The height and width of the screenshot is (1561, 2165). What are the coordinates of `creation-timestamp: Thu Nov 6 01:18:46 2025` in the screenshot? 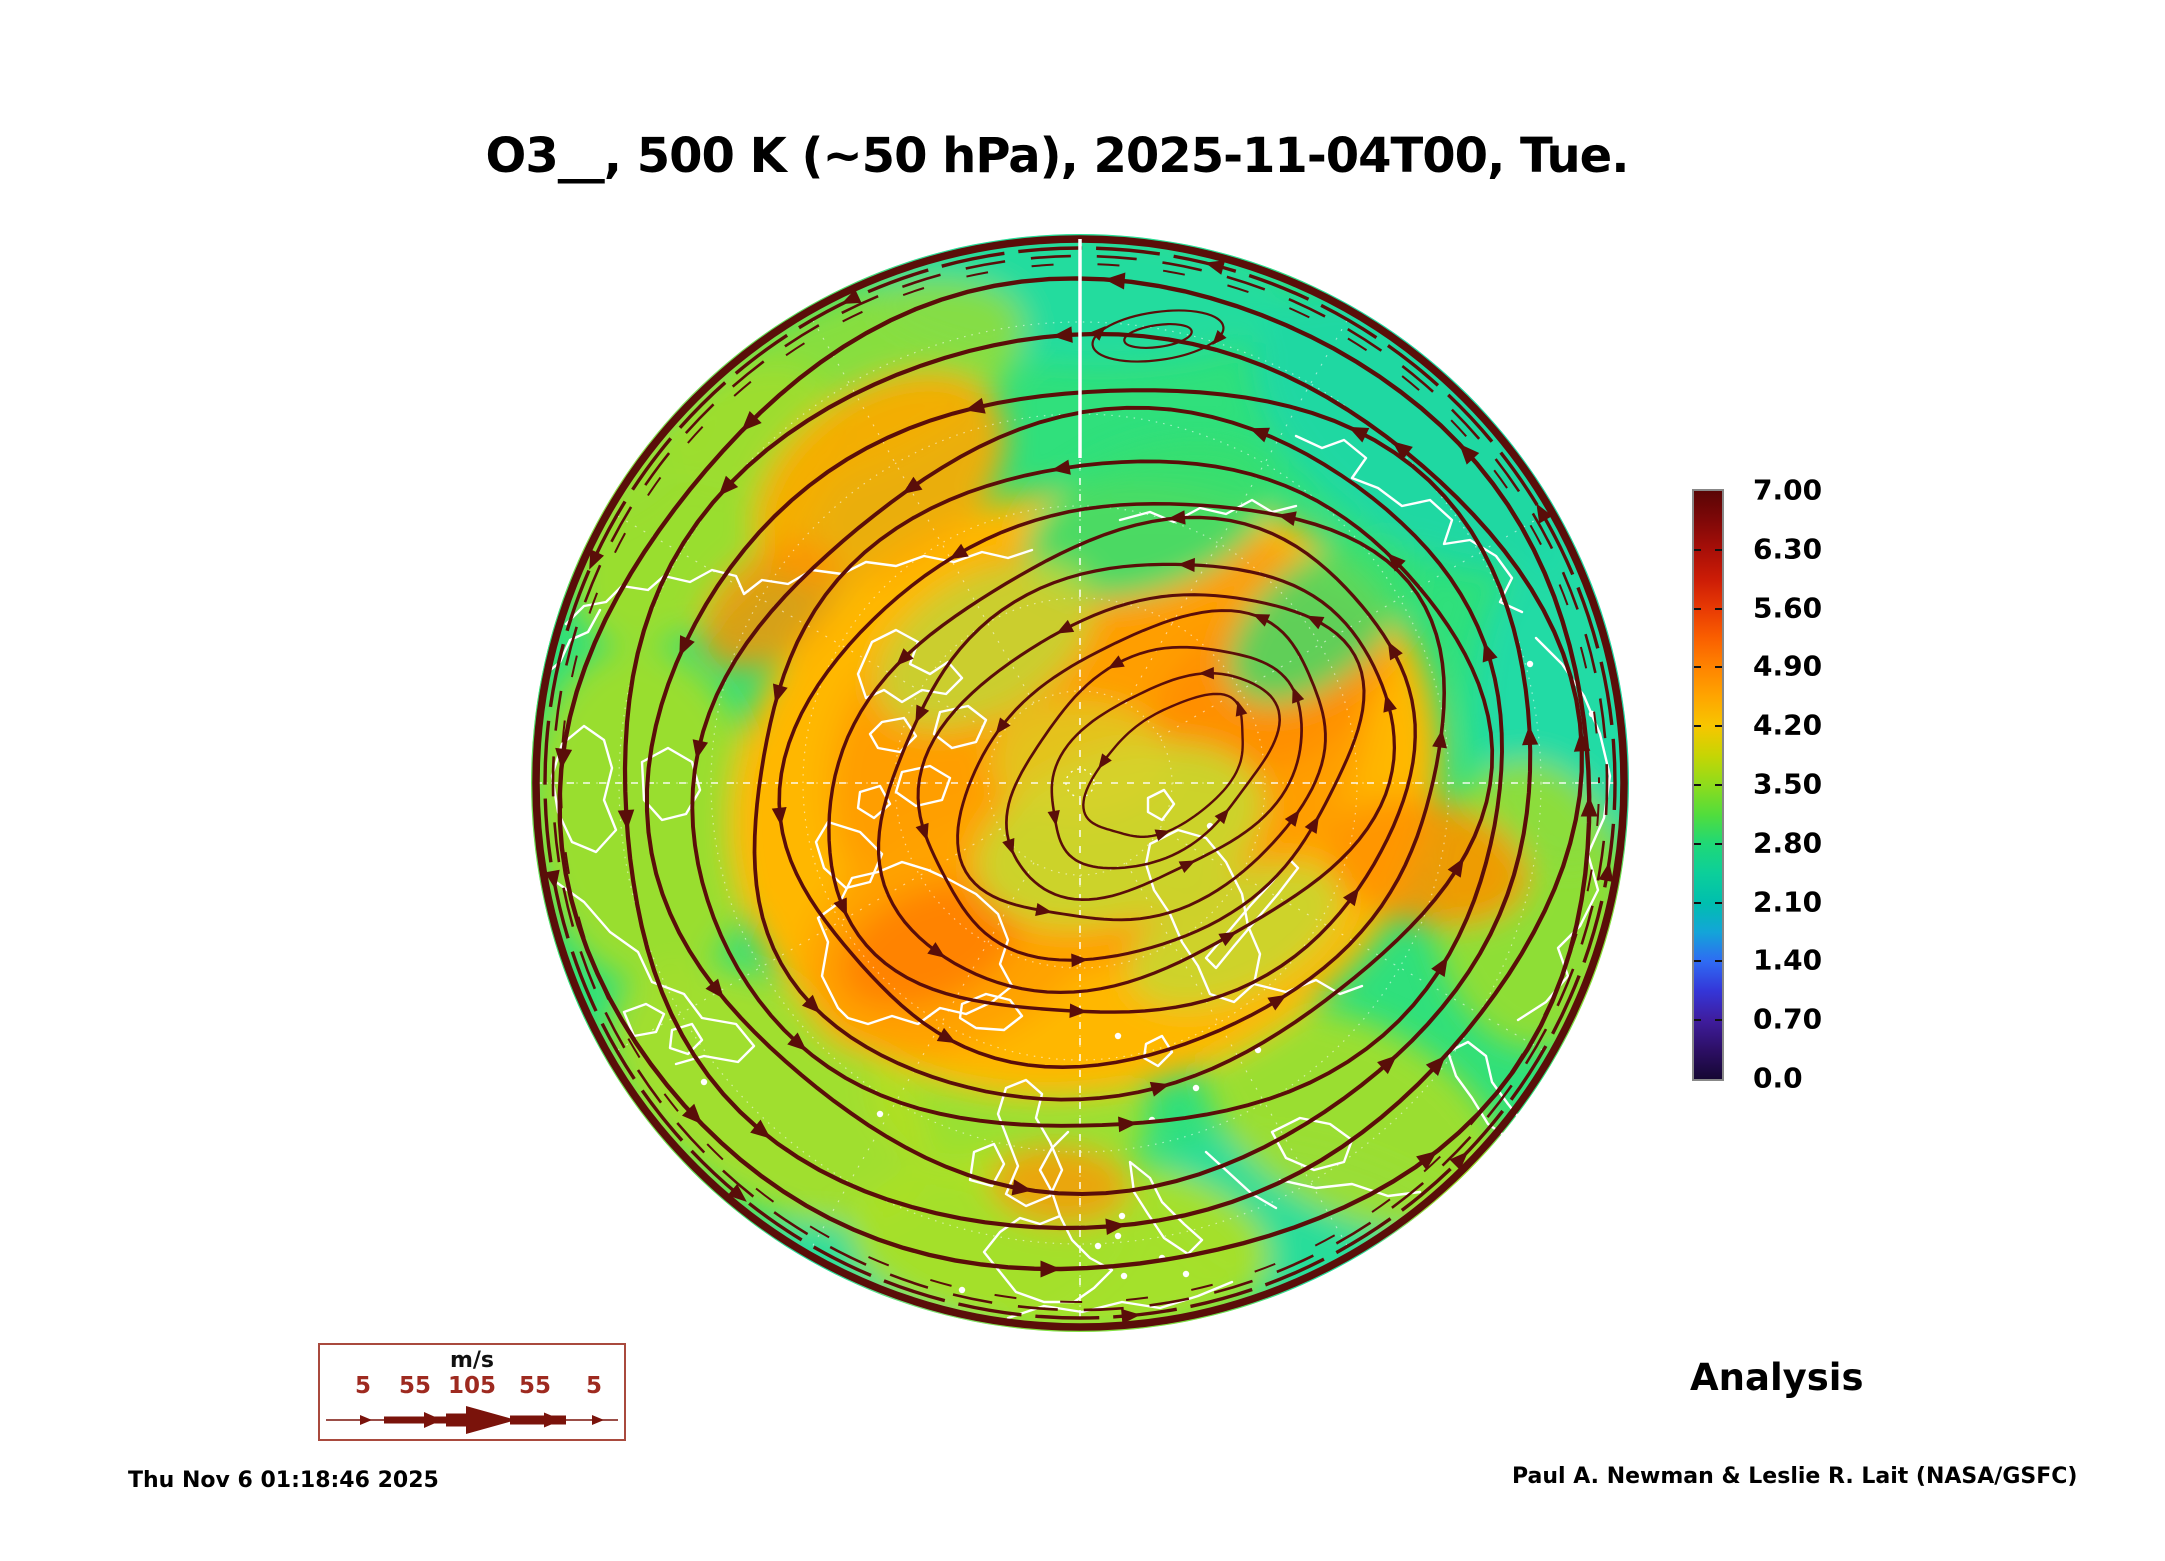 It's located at (283, 1480).